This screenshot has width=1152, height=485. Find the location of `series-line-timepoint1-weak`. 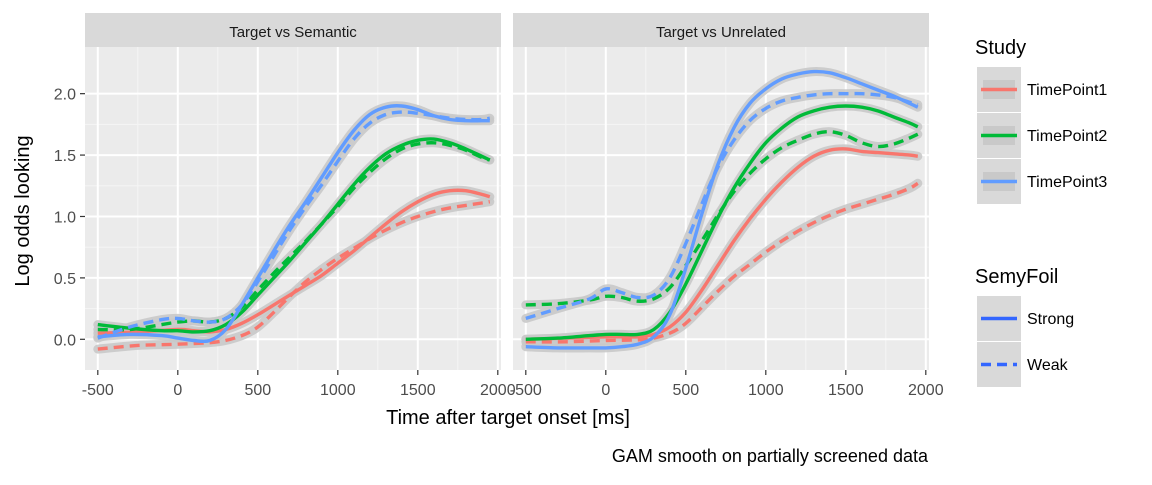

series-line-timepoint1-weak is located at coordinates (294, 275).